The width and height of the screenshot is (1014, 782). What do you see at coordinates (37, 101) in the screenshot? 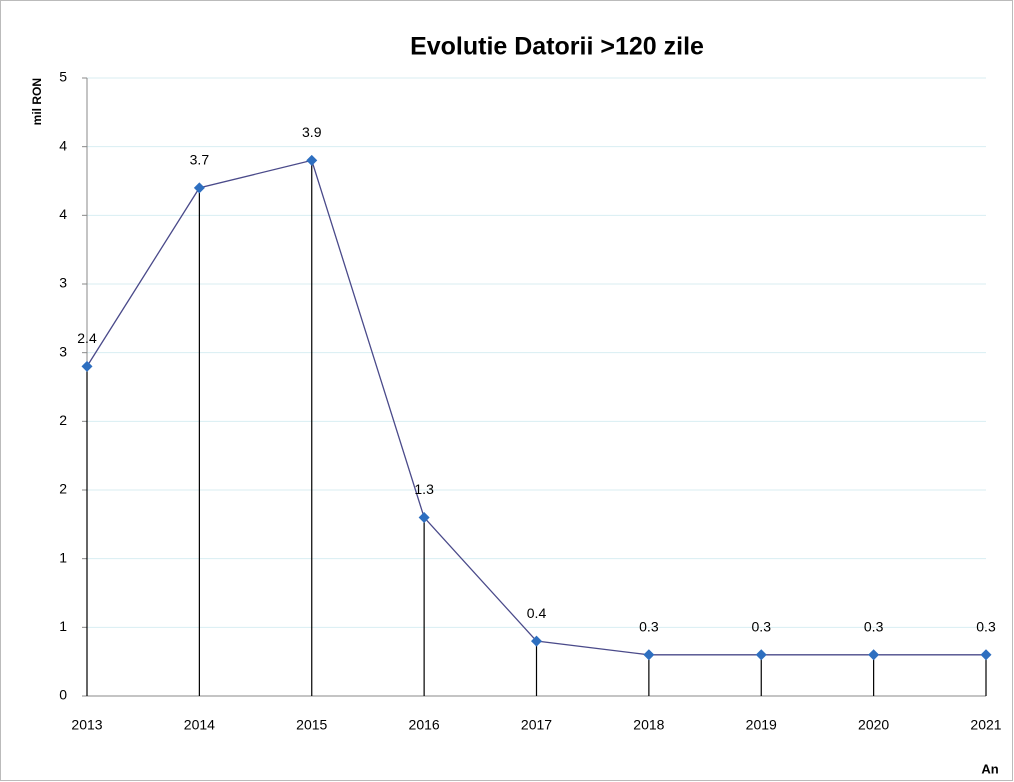
I see `y-axis-label: mil RON` at bounding box center [37, 101].